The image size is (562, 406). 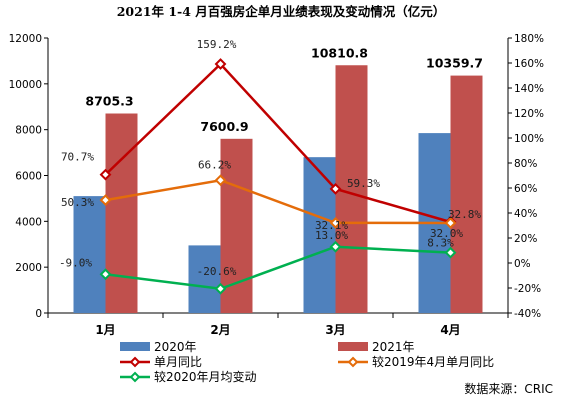 I want to click on y2-tick-label: 80%, so click(x=525, y=164).